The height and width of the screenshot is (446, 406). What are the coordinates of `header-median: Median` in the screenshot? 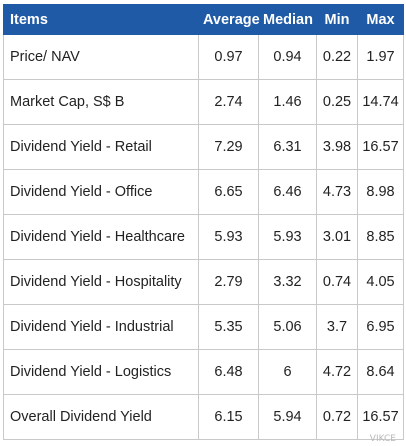 It's located at (287, 19).